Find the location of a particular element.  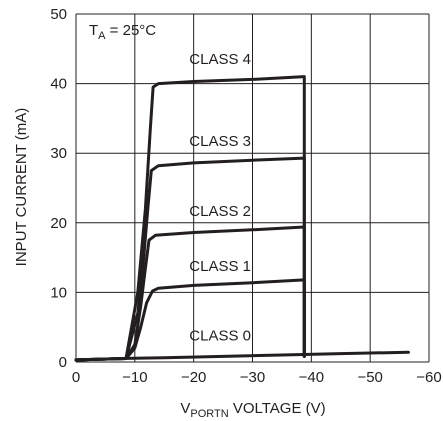

x-axis-title: VPORTN VOLTAGE (V) is located at coordinates (252, 410).